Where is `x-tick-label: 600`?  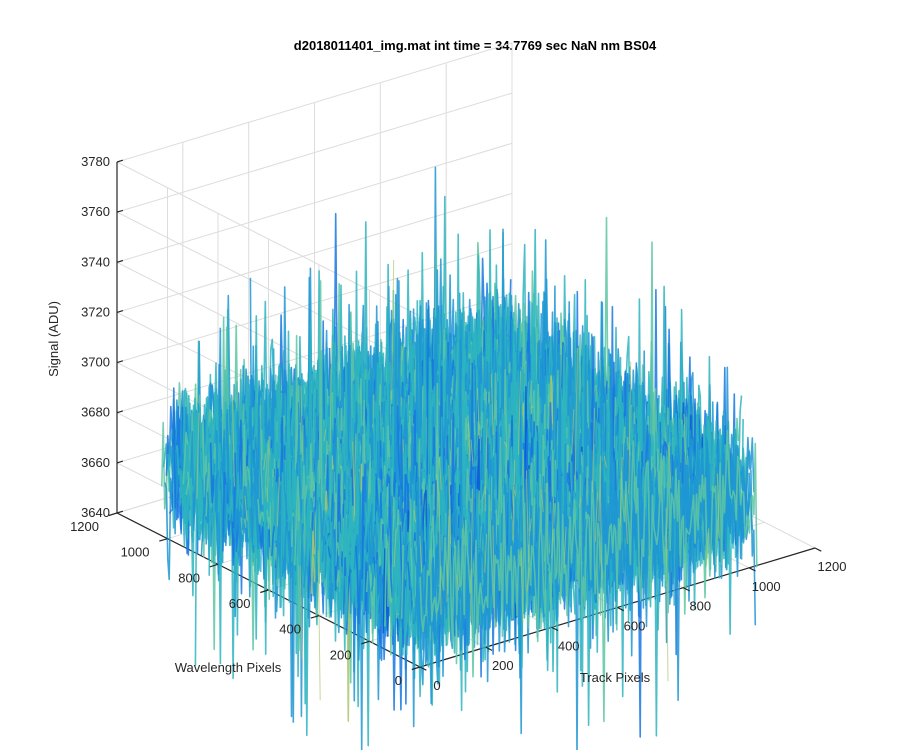
x-tick-label: 600 is located at coordinates (635, 626).